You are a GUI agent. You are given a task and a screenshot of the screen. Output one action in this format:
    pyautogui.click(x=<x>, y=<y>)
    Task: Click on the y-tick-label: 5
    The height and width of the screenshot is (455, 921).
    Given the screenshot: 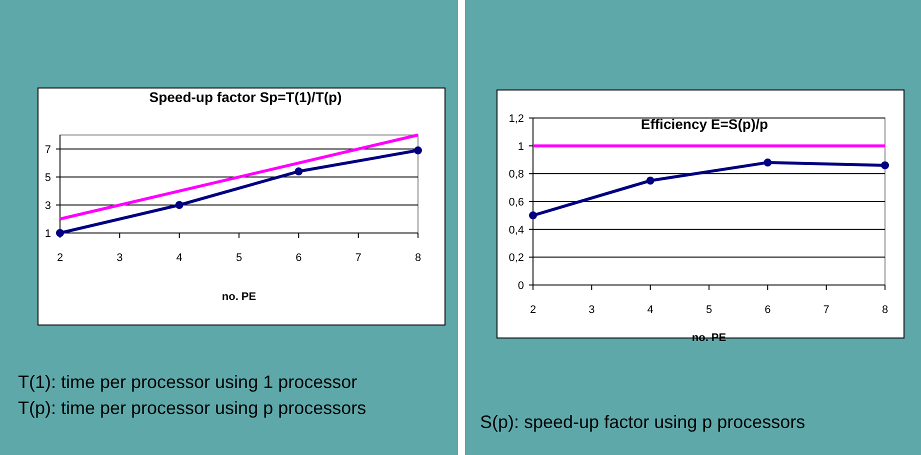 What is the action you would take?
    pyautogui.click(x=47, y=178)
    